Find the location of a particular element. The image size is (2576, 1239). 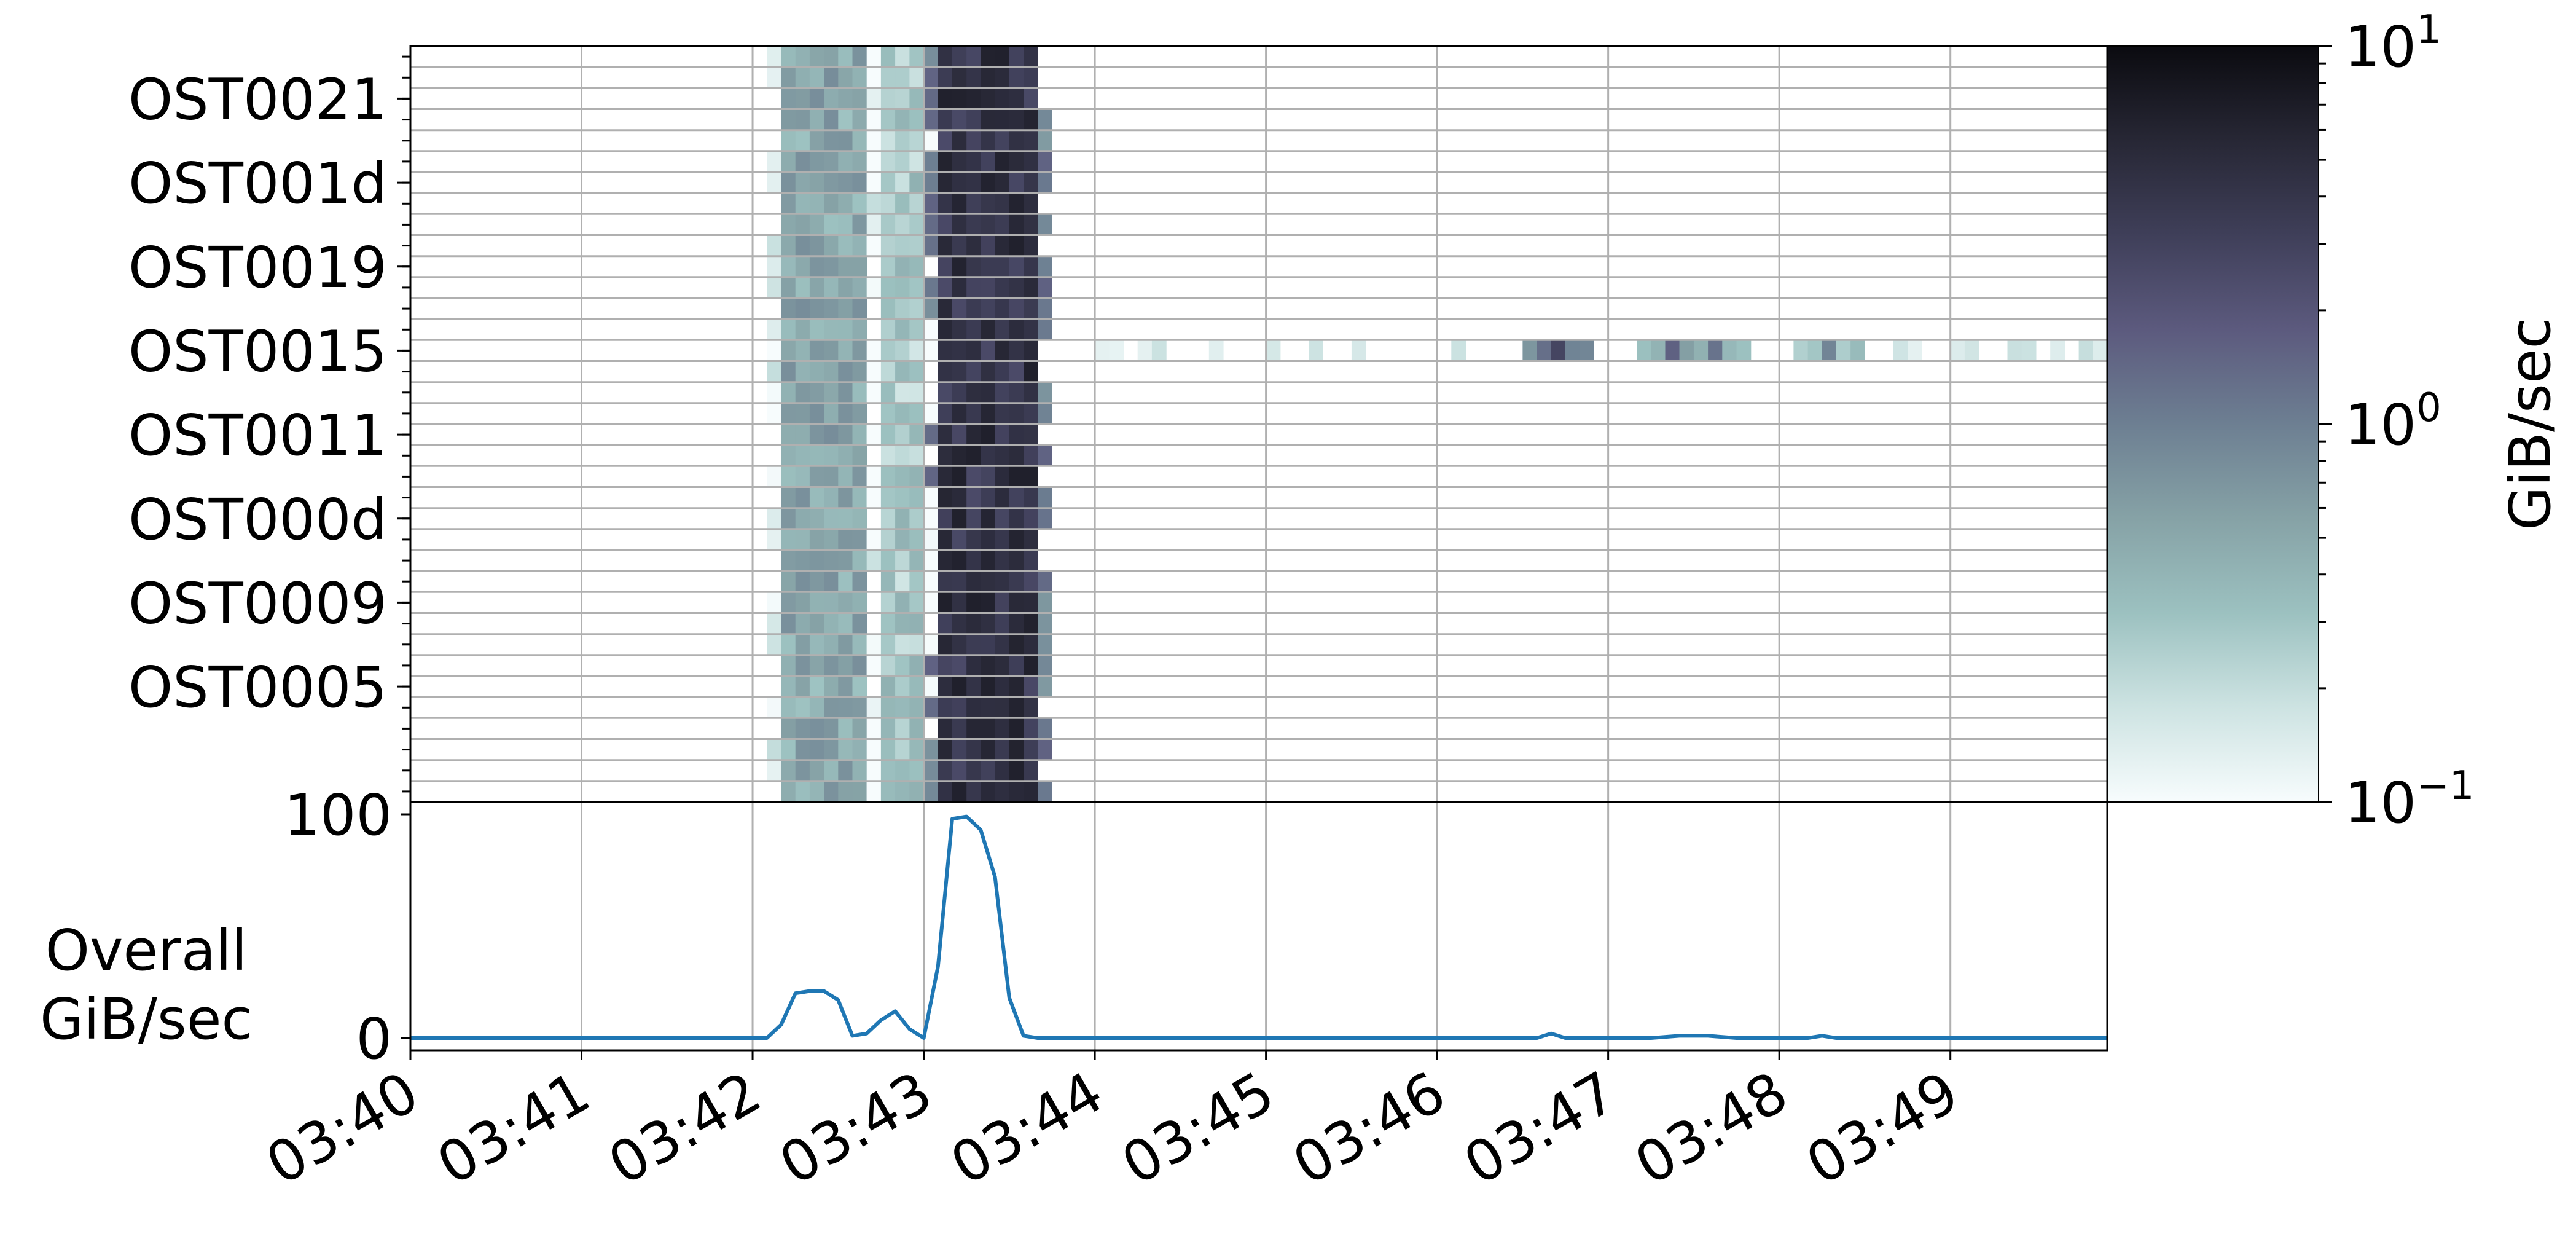

x-tick-label: 03:47 is located at coordinates (1540, 1128).